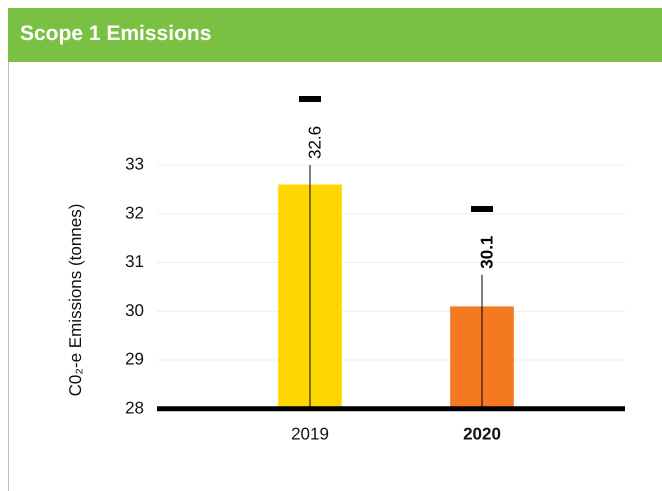 Image resolution: width=662 pixels, height=491 pixels. Describe the element at coordinates (134, 408) in the screenshot. I see `y-tick-label: 28` at that location.